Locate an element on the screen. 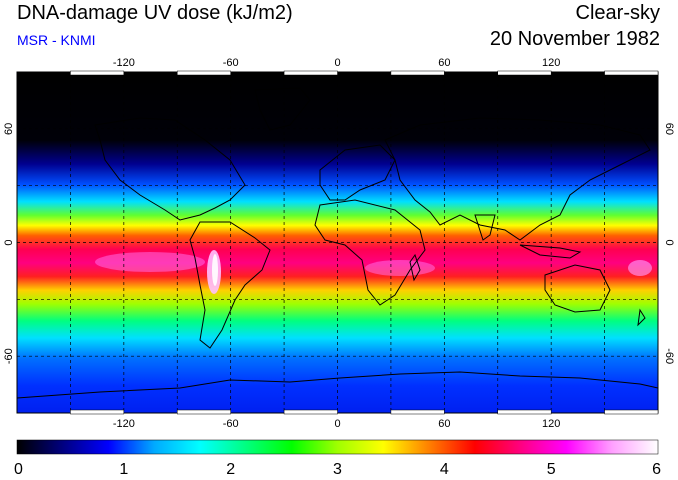 Image resolution: width=678 pixels, height=480 pixels. colorbar-label: 3 is located at coordinates (337, 469).